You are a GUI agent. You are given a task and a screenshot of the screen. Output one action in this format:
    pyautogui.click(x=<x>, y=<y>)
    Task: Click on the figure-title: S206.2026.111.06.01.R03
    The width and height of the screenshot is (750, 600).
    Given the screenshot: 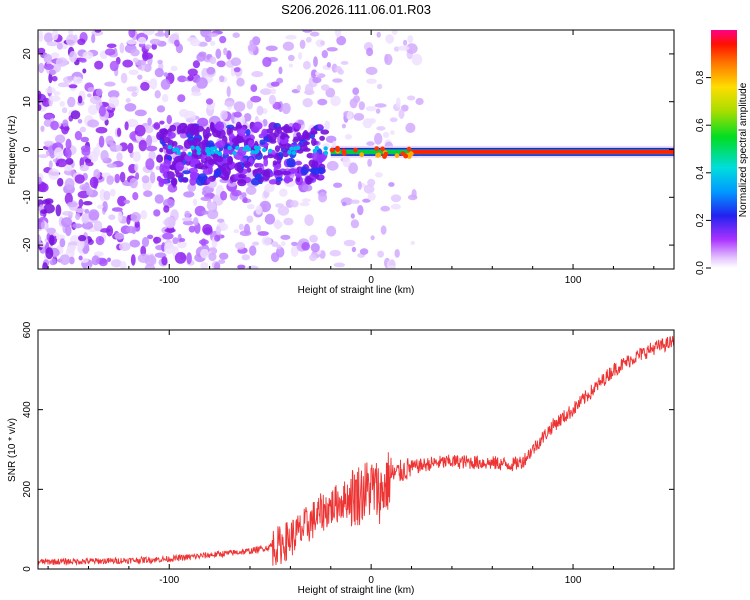 What is the action you would take?
    pyautogui.click(x=356, y=9)
    